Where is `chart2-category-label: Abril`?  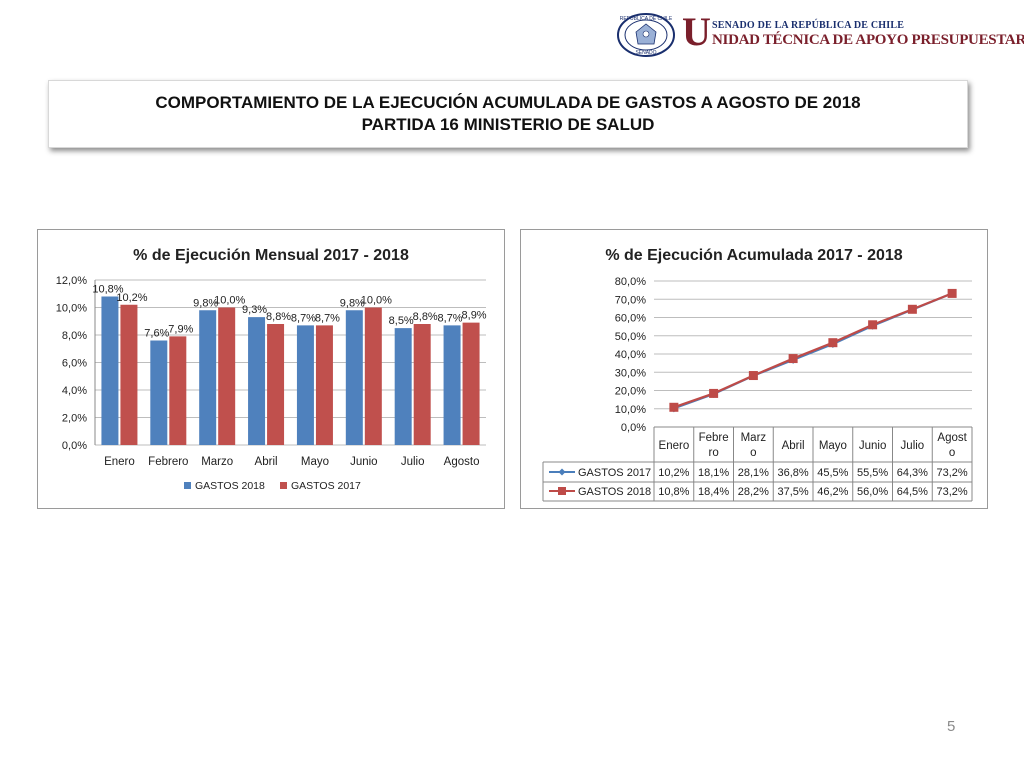
chart2-category-label: Abril is located at coordinates (793, 446).